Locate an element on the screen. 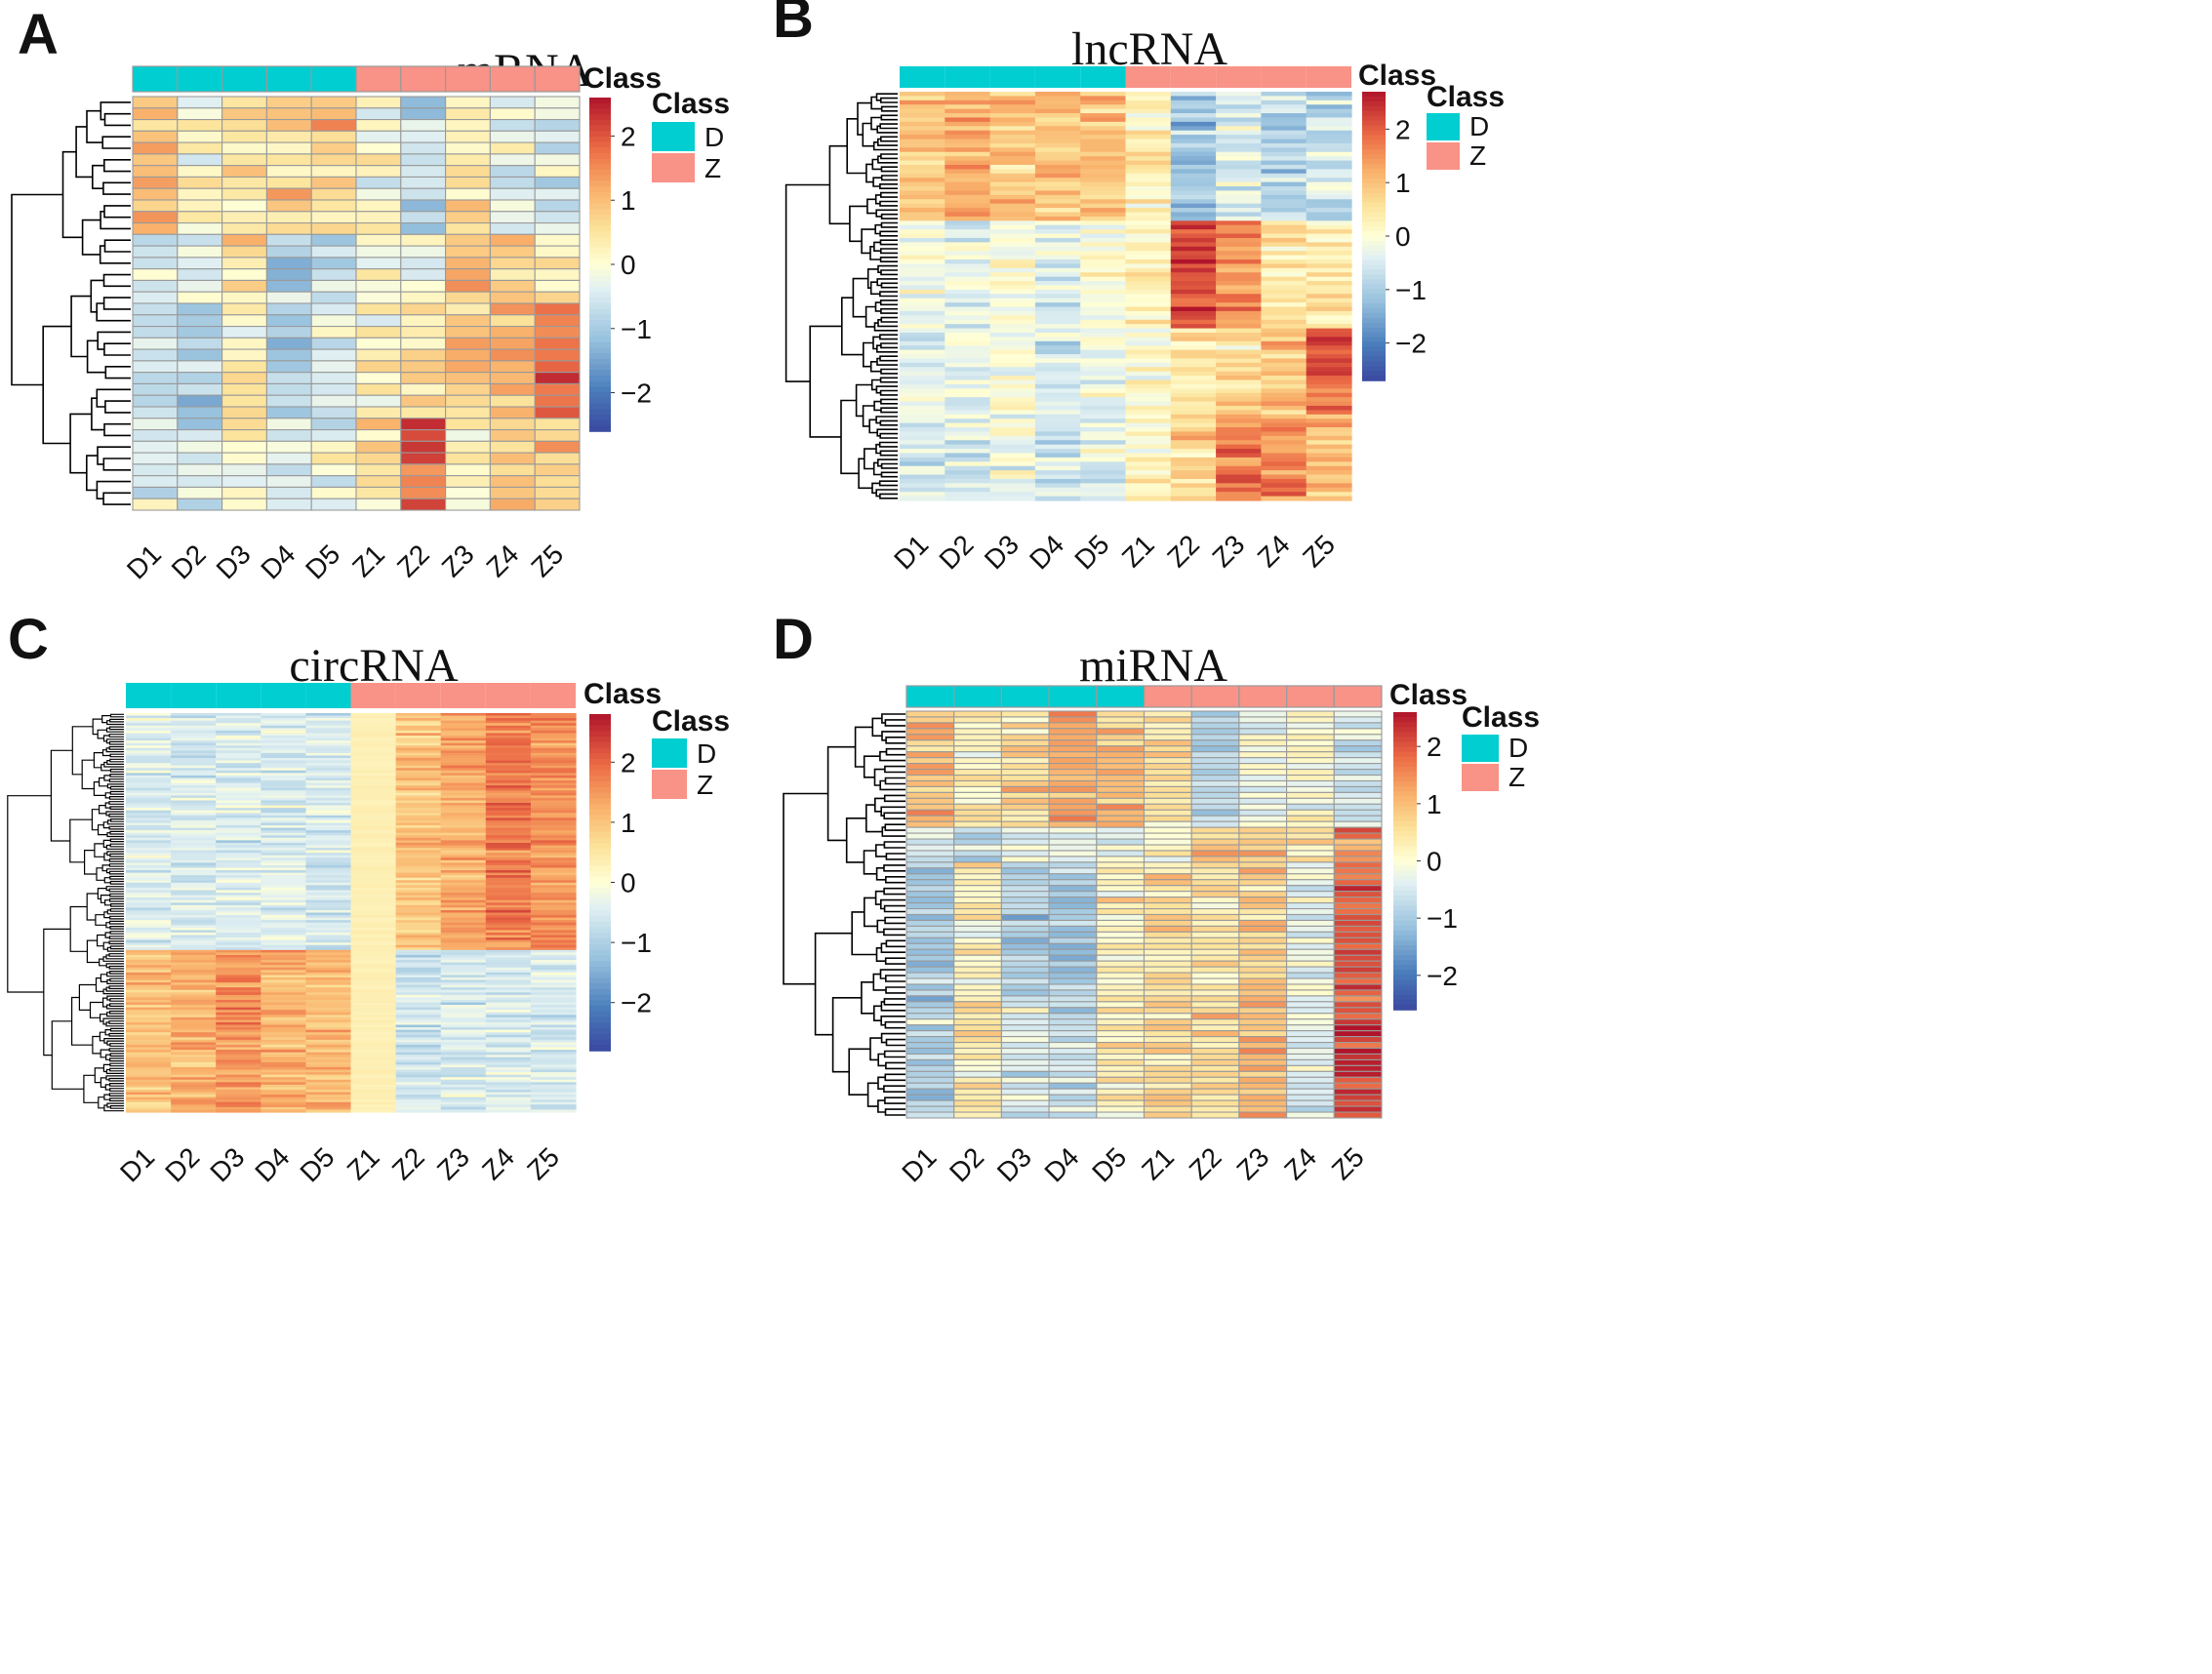 Image resolution: width=2212 pixels, height=1674 pixels. legend-swatch-d is located at coordinates (673, 136).